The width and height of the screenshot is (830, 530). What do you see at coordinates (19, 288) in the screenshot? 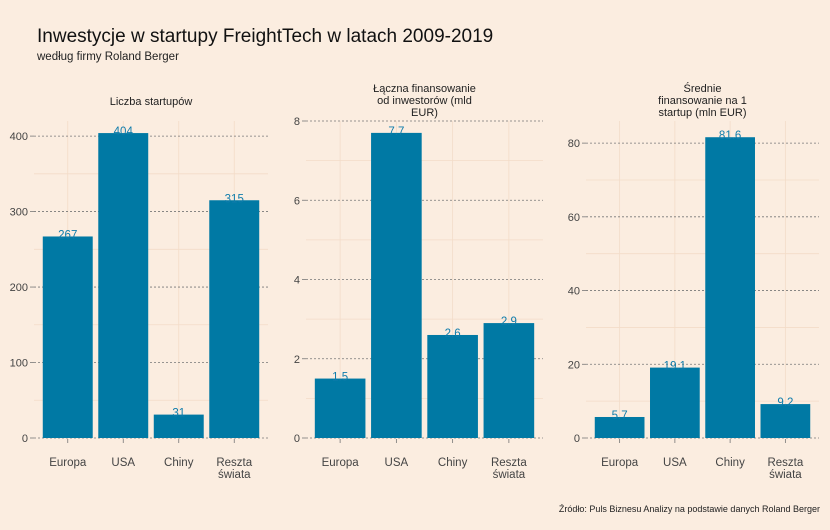
I see `y-tick-label: 200` at bounding box center [19, 288].